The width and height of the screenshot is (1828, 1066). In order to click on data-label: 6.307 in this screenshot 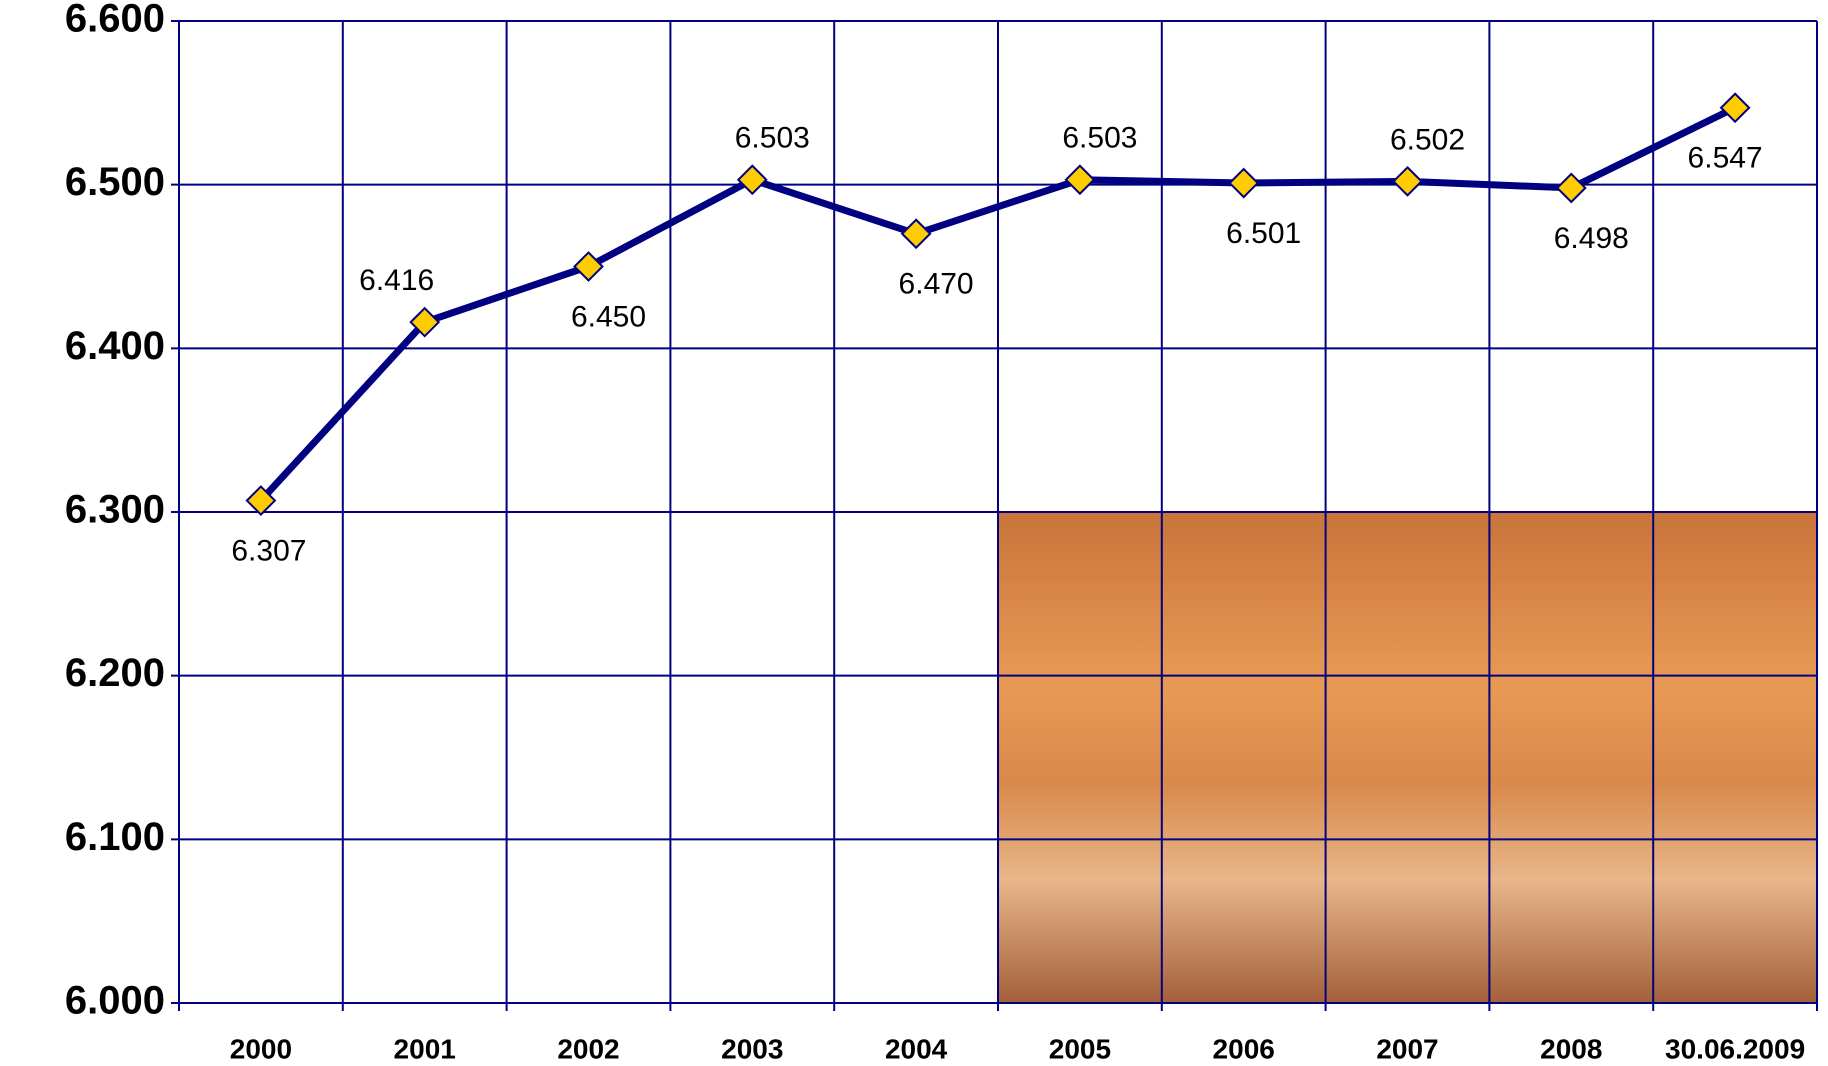, I will do `click(268, 550)`.